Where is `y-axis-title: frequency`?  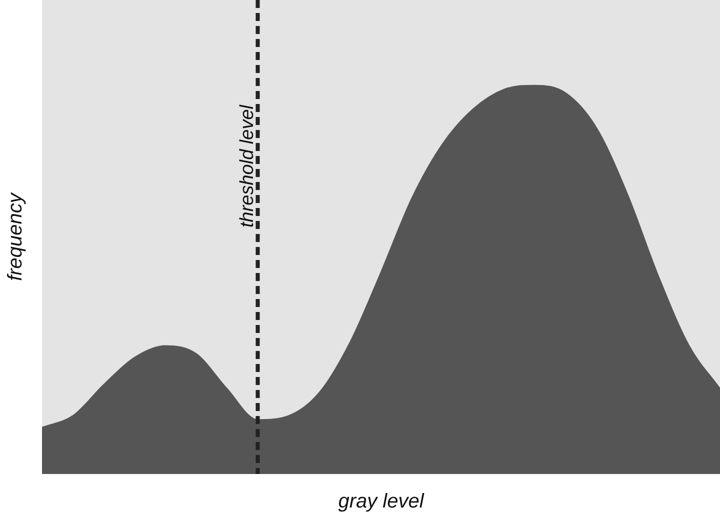 y-axis-title: frequency is located at coordinates (15, 236).